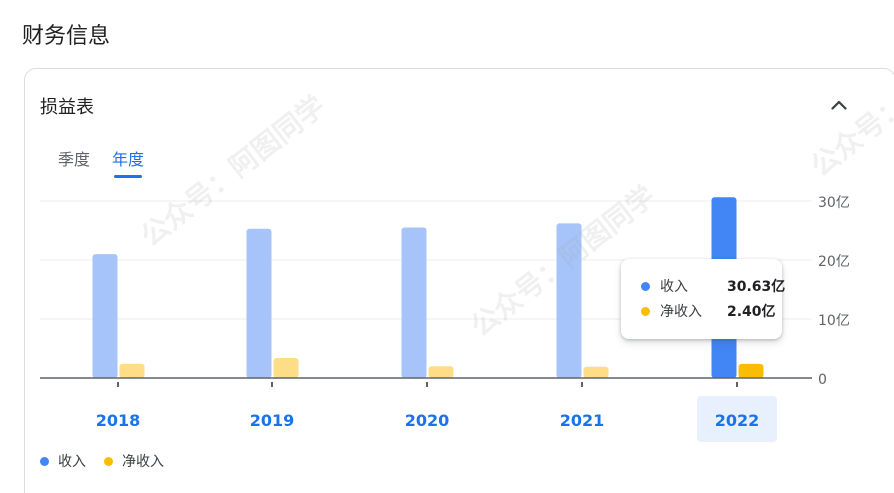  What do you see at coordinates (118, 420) in the screenshot?
I see `x-tick-label: 2018` at bounding box center [118, 420].